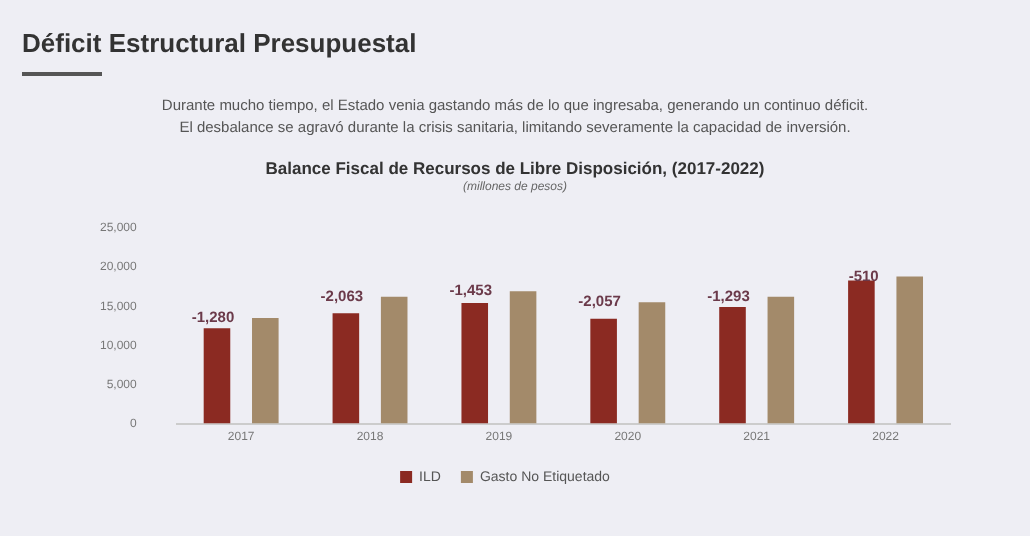  I want to click on text: Déficit Estructural Presupuestal, so click(219, 43).